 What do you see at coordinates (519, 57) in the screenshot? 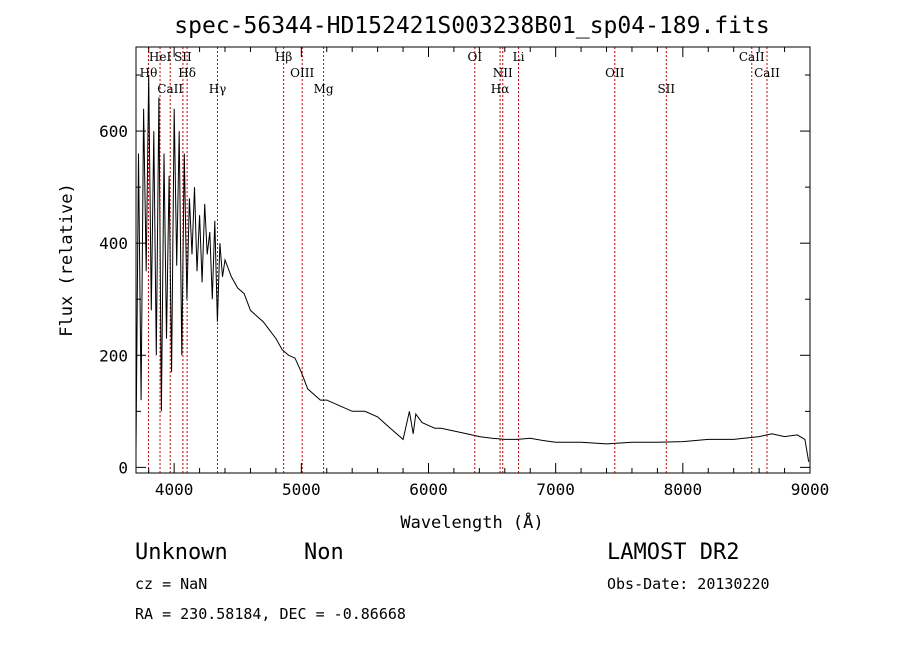
I see `spectral-line-label: Li` at bounding box center [519, 57].